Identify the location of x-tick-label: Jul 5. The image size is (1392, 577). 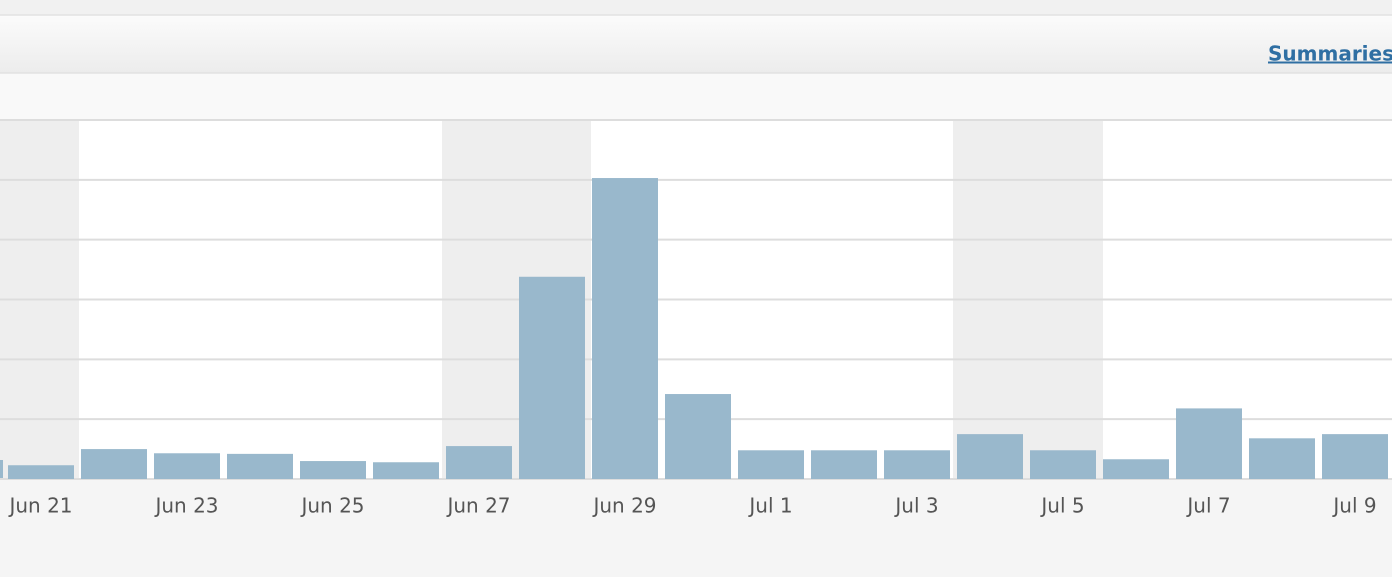
(1061, 506).